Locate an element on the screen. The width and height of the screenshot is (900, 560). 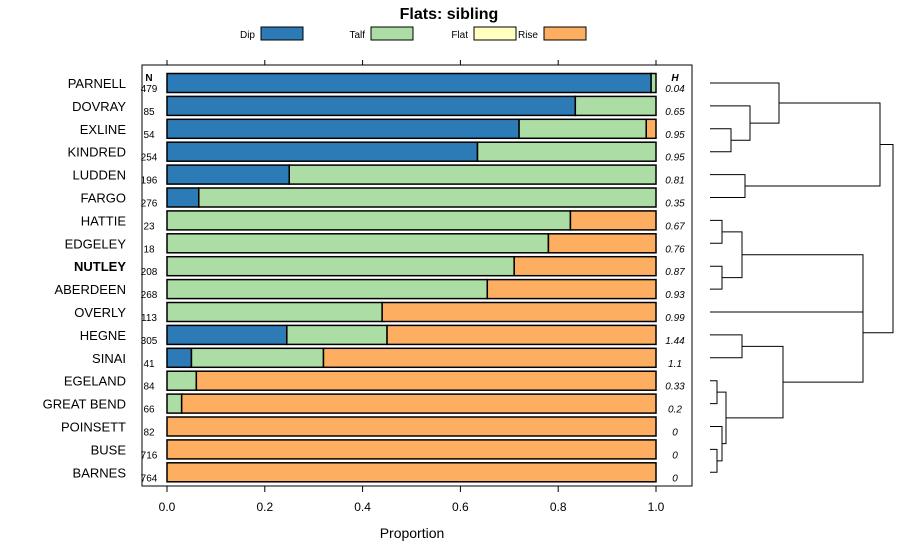
x-tick-label-2: 0.4 is located at coordinates (362, 507).